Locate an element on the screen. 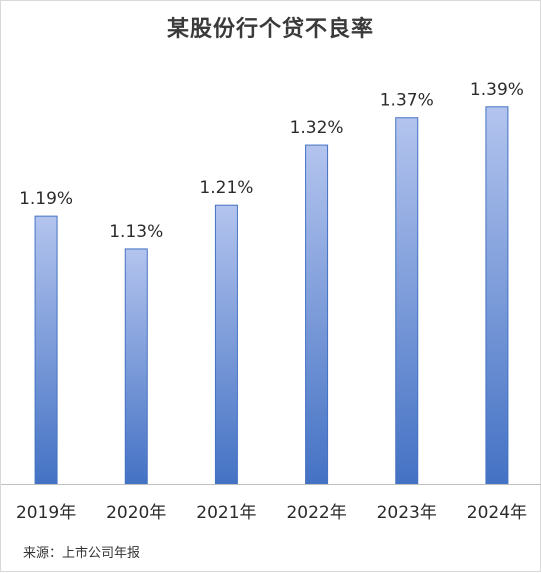  value-label: 1.39% is located at coordinates (497, 90).